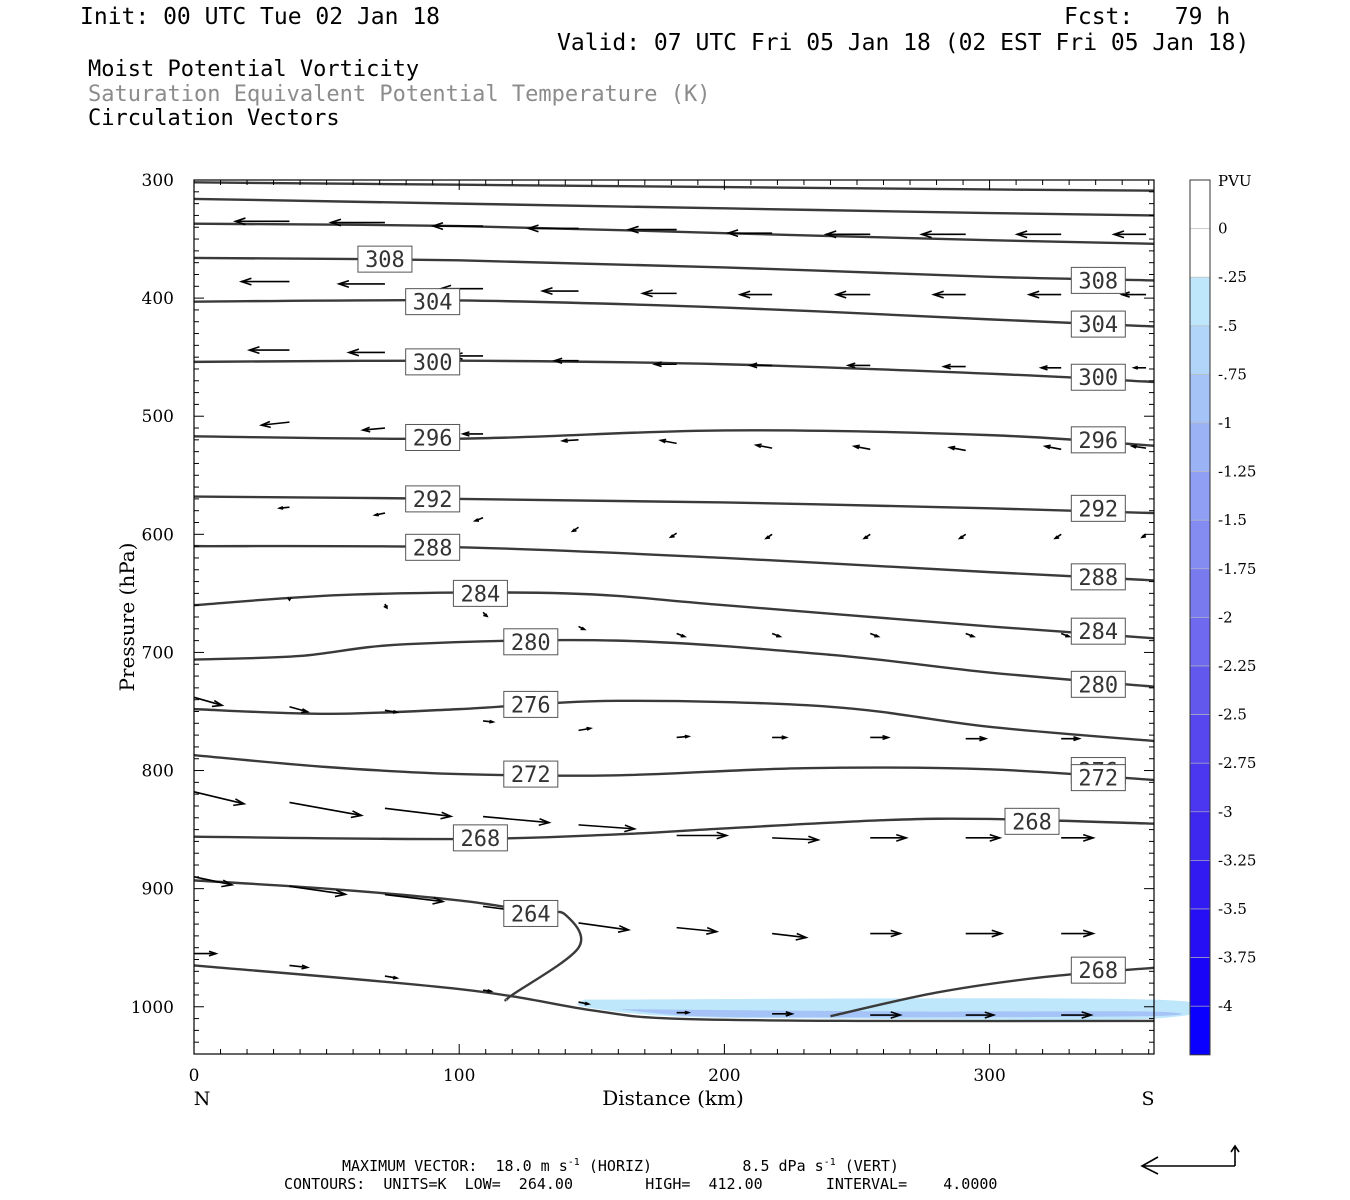 The image size is (1350, 1200). Describe the element at coordinates (573, 1162) in the screenshot. I see `horiz-exp: -1` at that location.